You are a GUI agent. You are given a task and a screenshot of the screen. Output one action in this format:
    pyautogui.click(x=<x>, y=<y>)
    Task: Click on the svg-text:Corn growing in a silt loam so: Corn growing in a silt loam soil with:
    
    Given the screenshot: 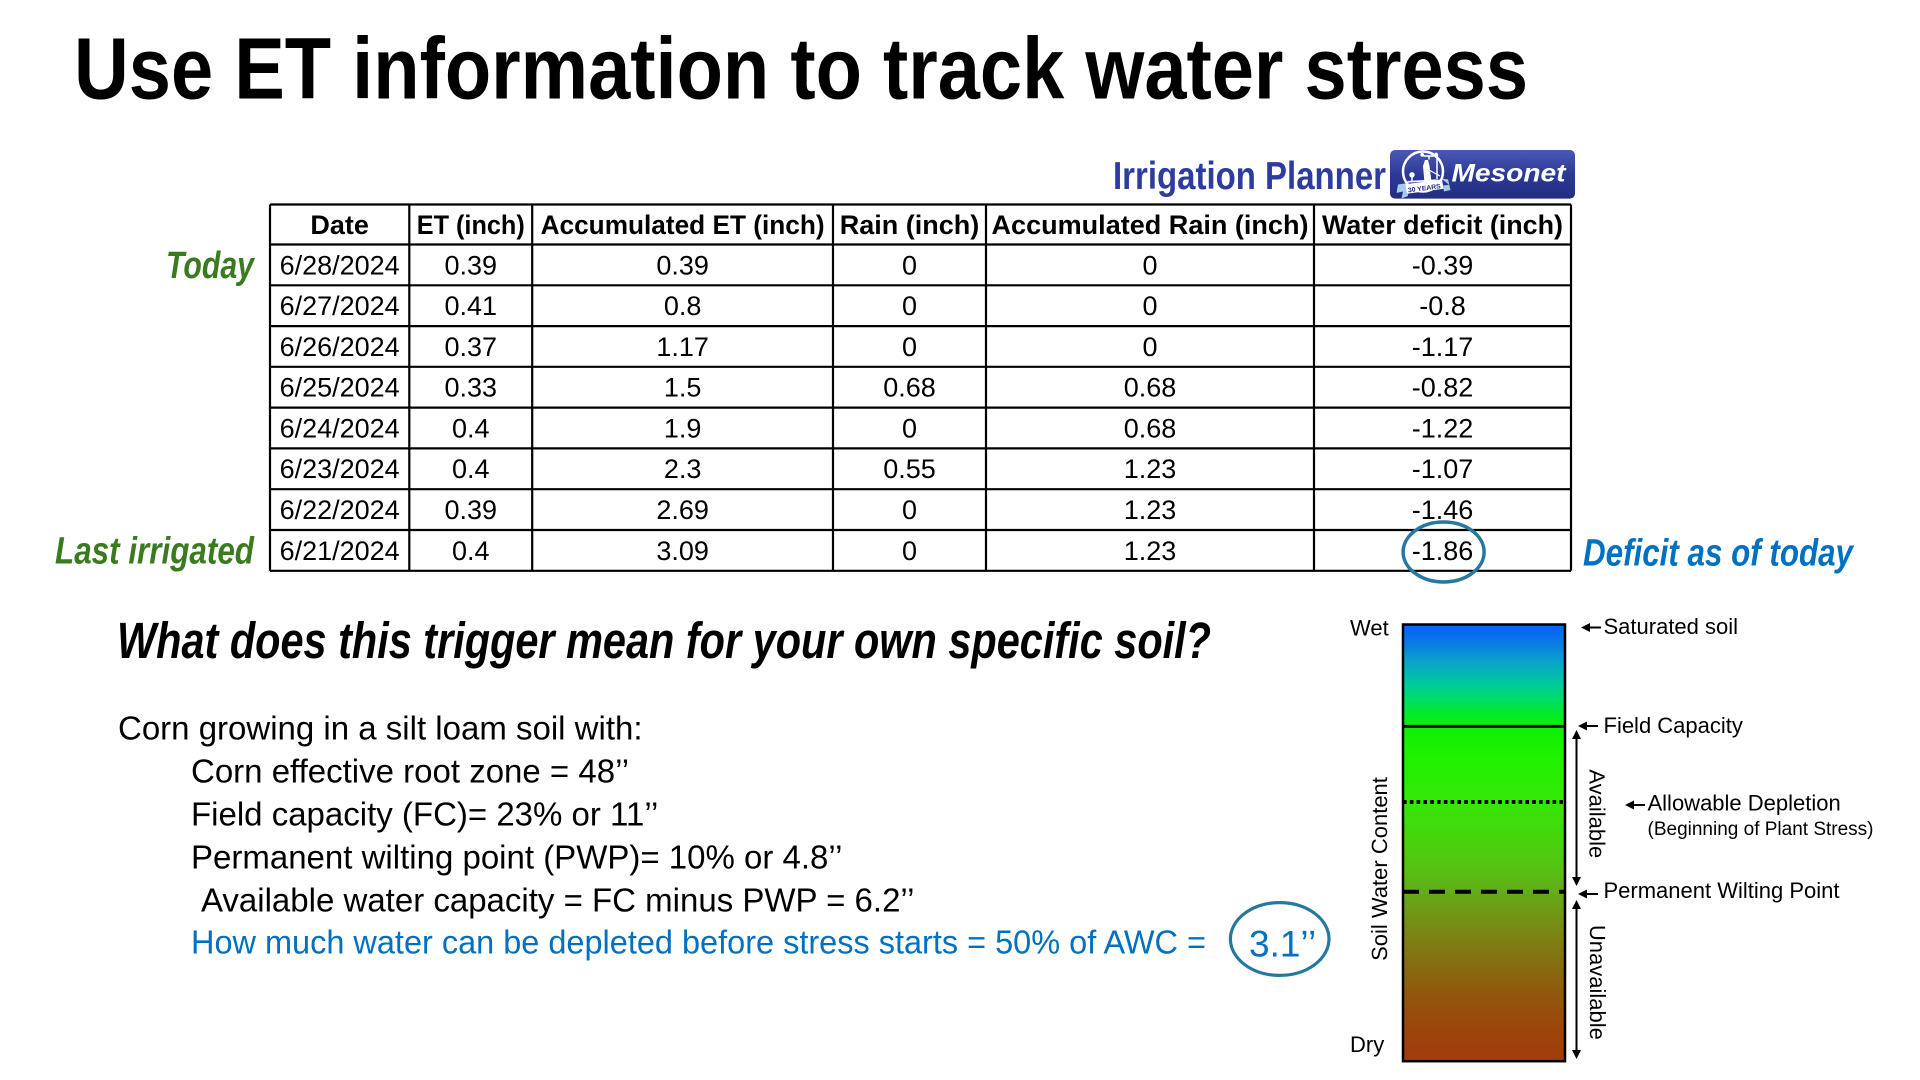 What is the action you would take?
    pyautogui.click(x=380, y=728)
    